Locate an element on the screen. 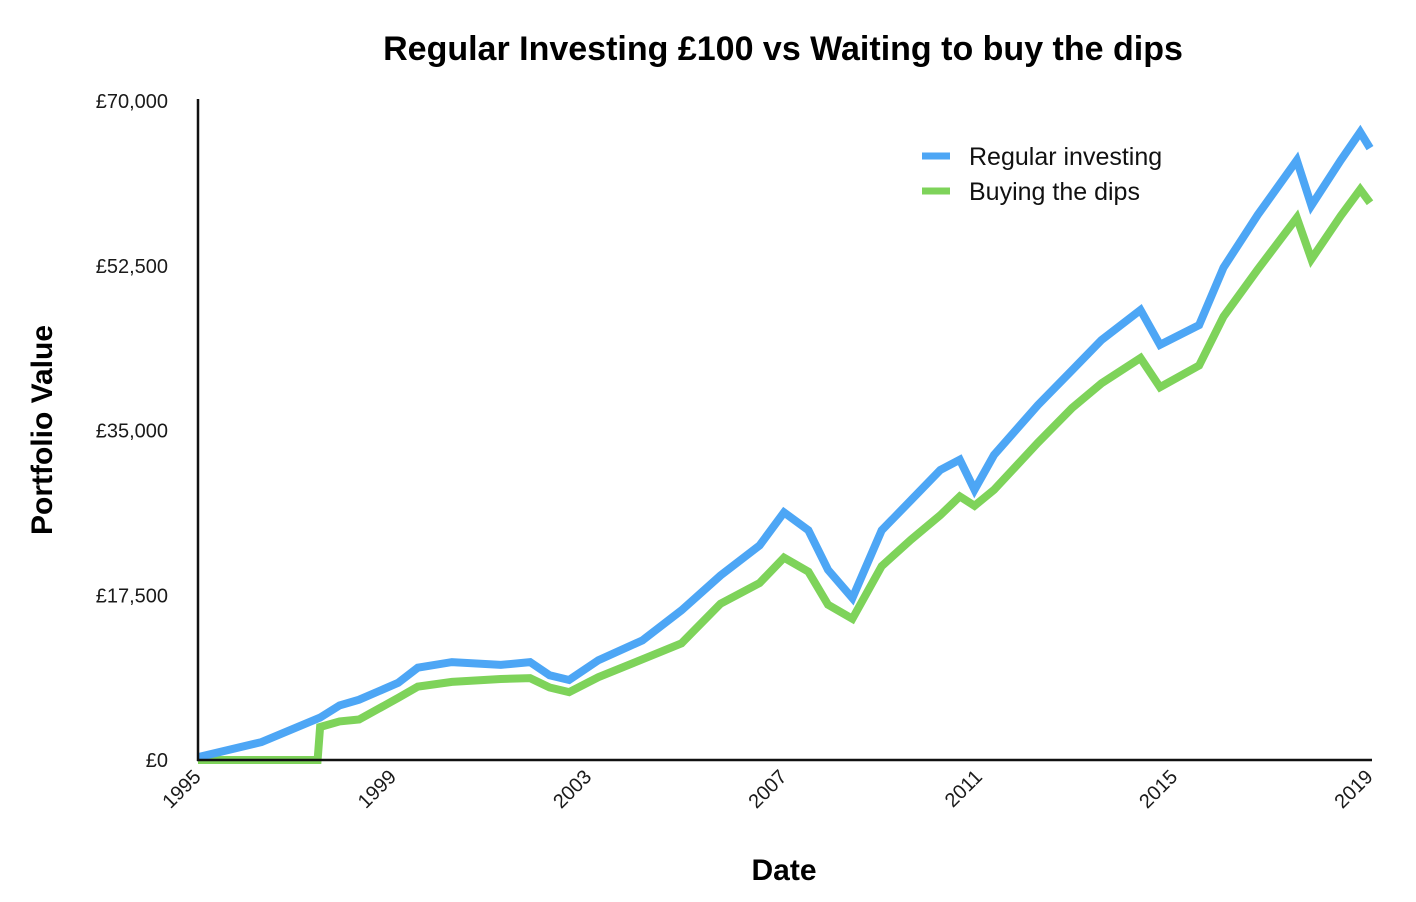 The image size is (1416, 902). x-tick-label: 2011 is located at coordinates (964, 789).